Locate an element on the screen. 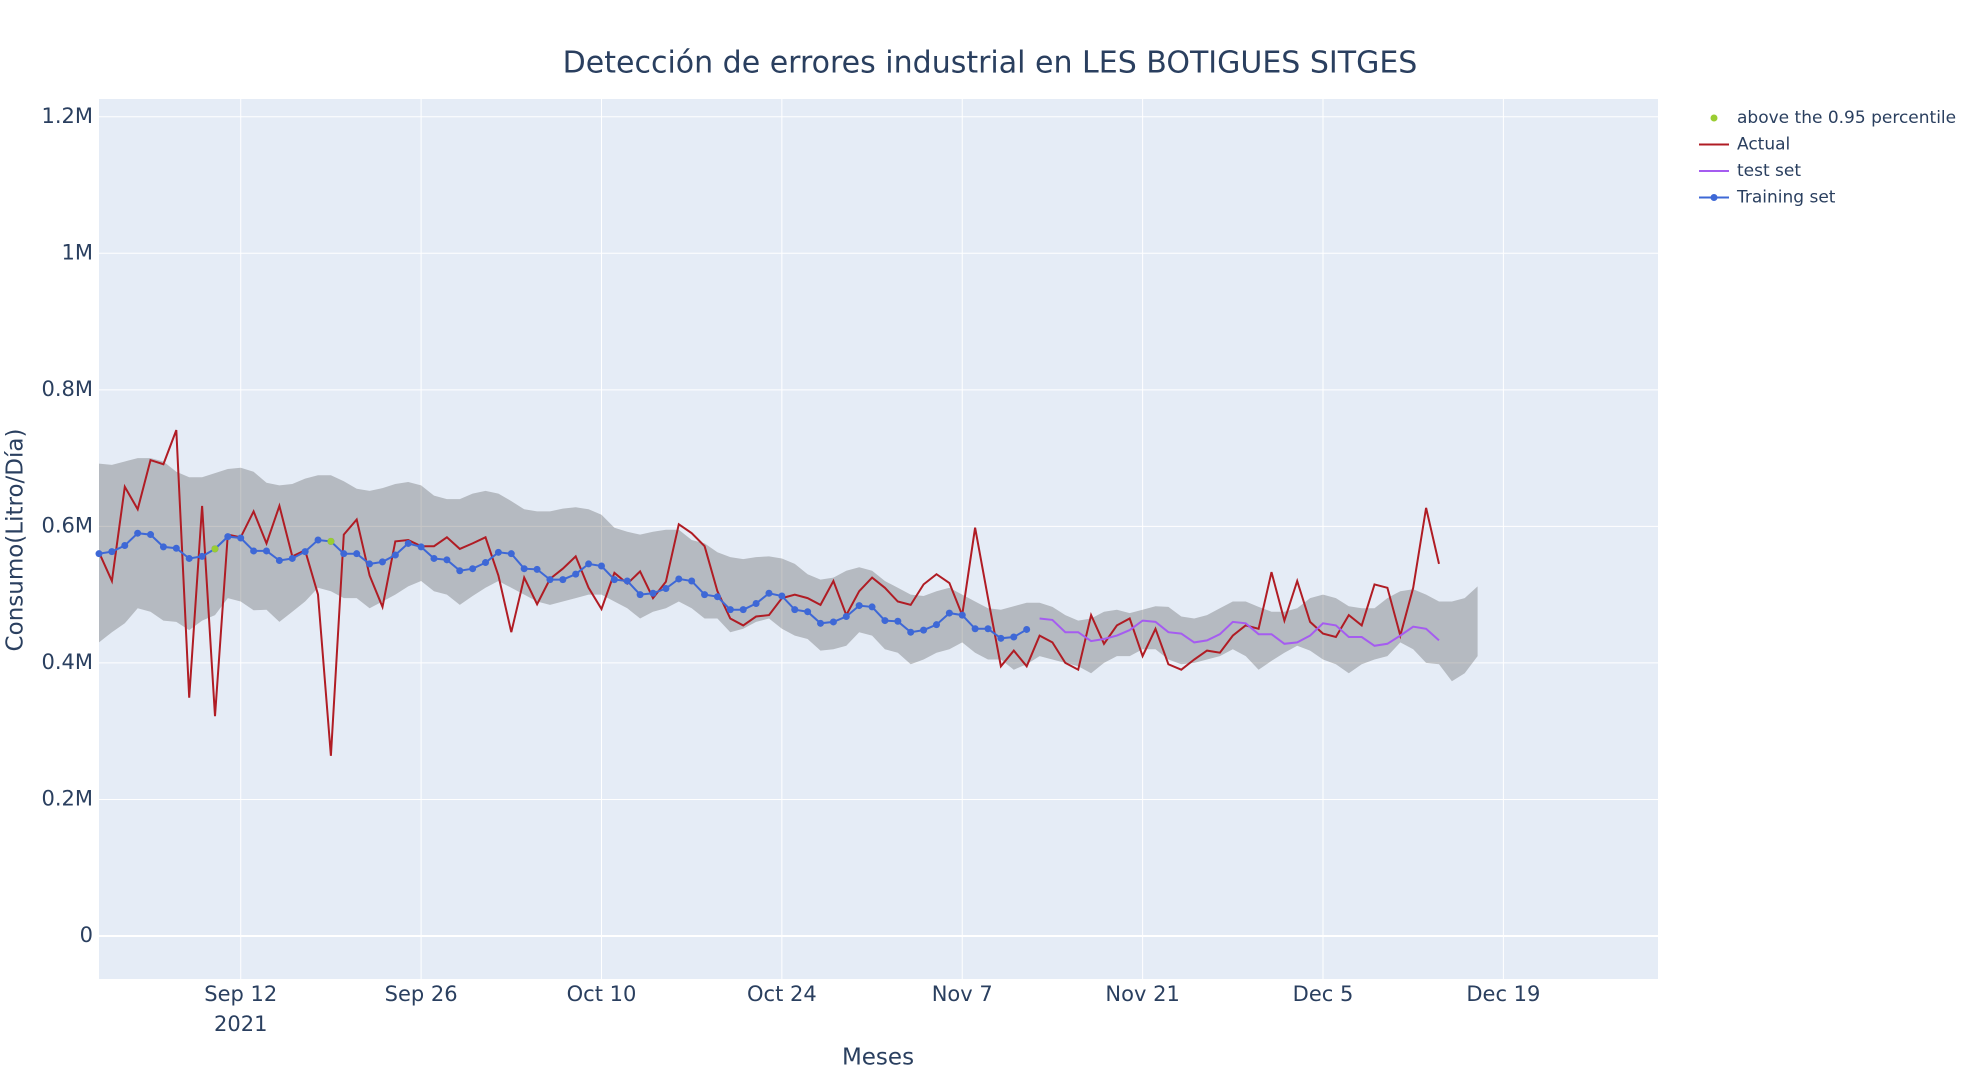 The image size is (1980, 1080). x-tick-label: Dec 5 is located at coordinates (1323, 994).